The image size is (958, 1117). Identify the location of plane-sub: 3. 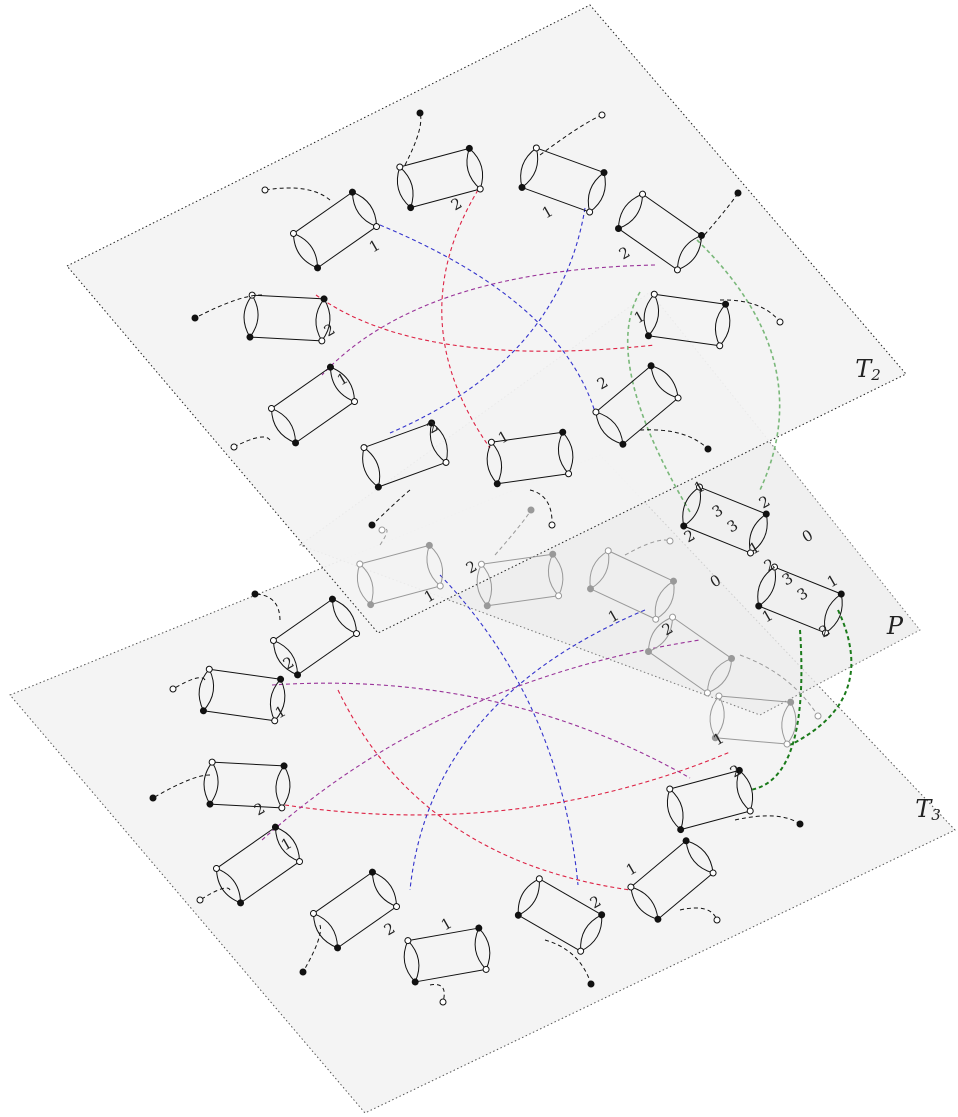
(936, 815).